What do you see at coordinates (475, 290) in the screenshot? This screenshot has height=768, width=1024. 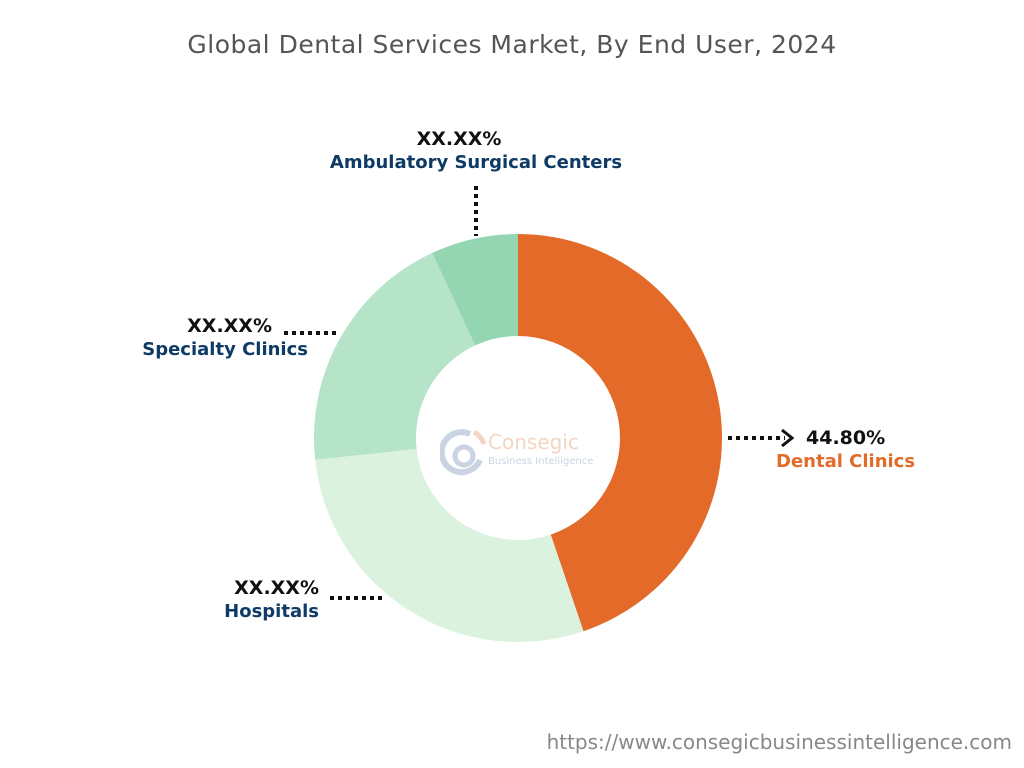 I see `slice-ambulatory-surgical-centers` at bounding box center [475, 290].